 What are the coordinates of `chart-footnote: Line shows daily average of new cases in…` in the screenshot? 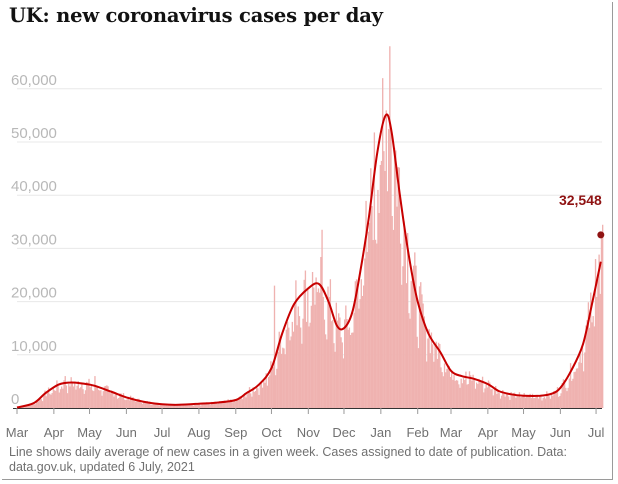 It's located at (288, 459).